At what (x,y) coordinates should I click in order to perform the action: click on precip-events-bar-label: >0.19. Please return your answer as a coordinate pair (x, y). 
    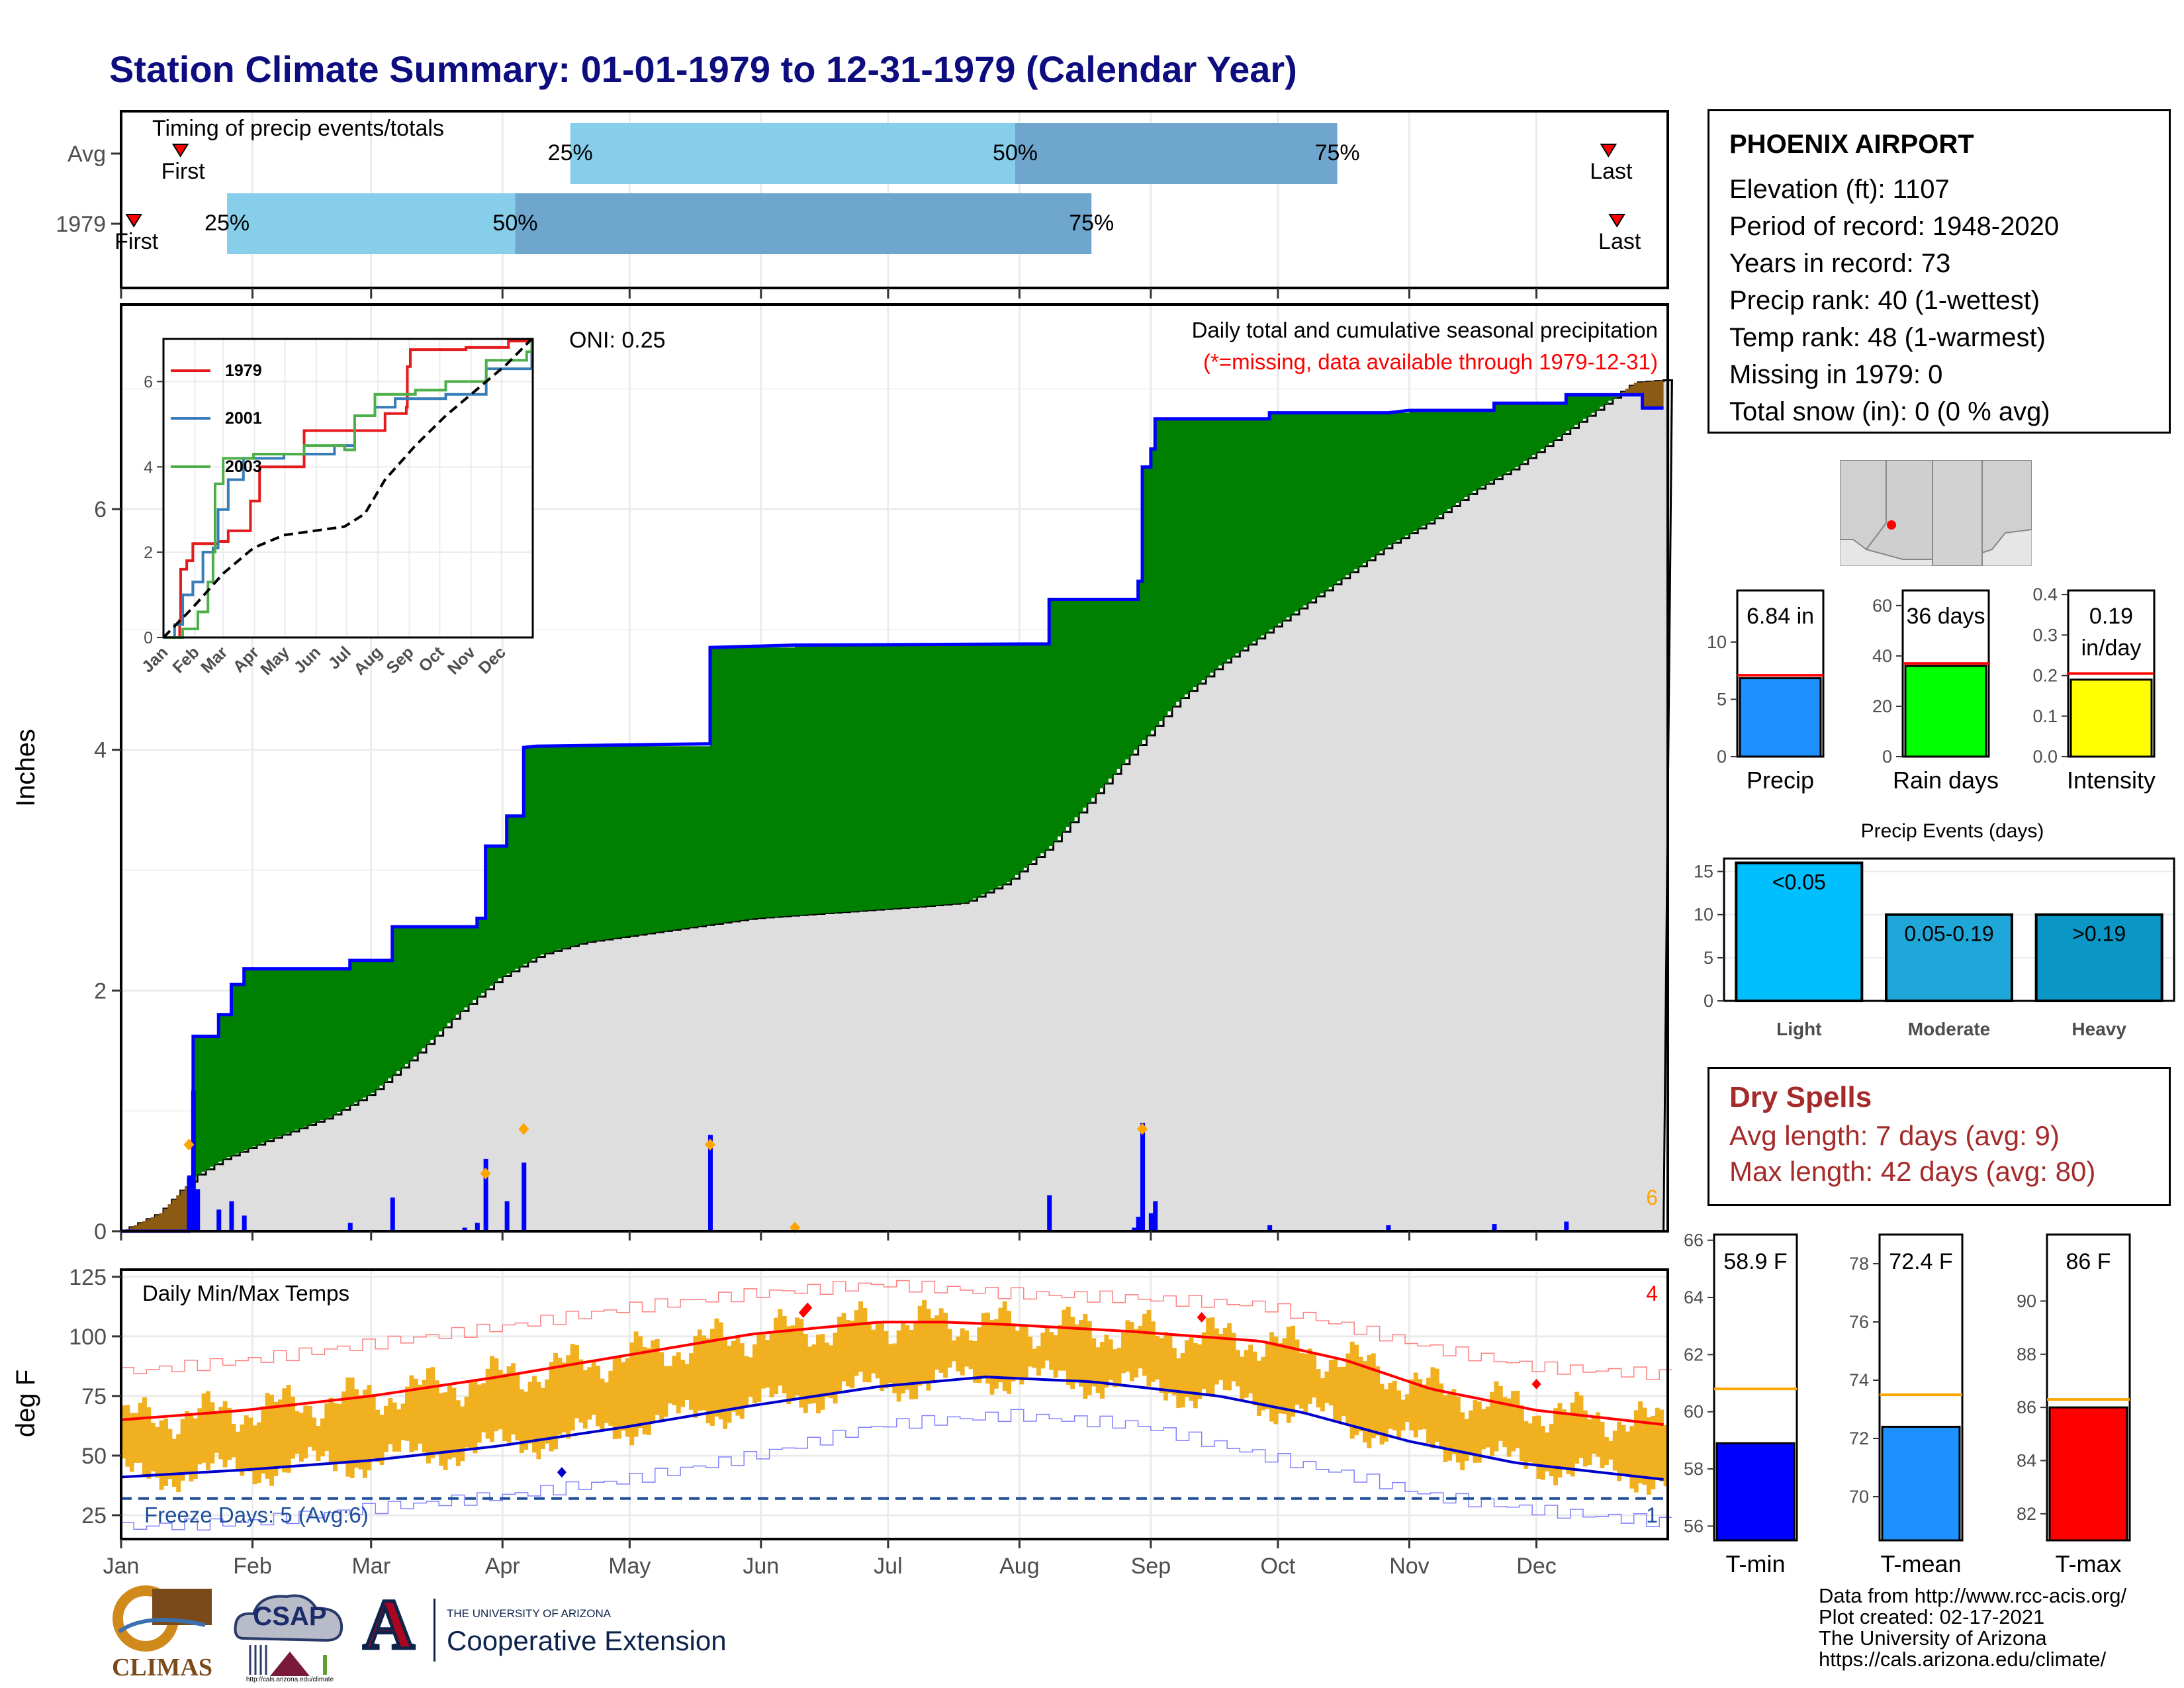
    Looking at the image, I should click on (2099, 934).